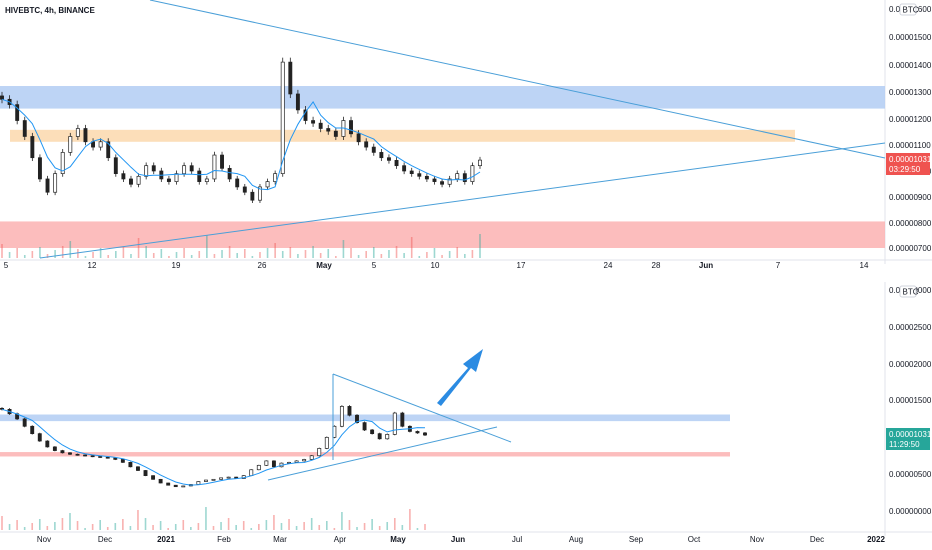 Image resolution: width=932 pixels, height=550 pixels. What do you see at coordinates (864, 265) in the screenshot?
I see `x-tick-label: 14` at bounding box center [864, 265].